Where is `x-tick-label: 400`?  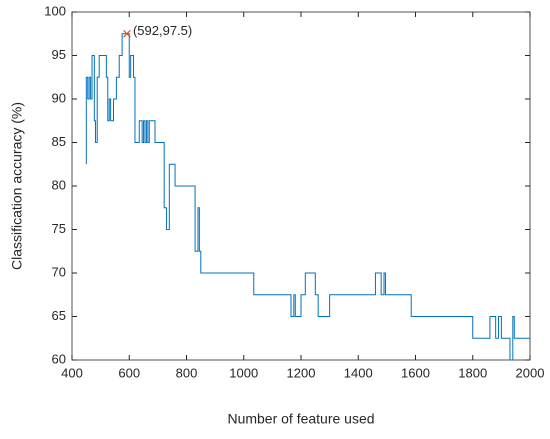
x-tick-label: 400 is located at coordinates (72, 372).